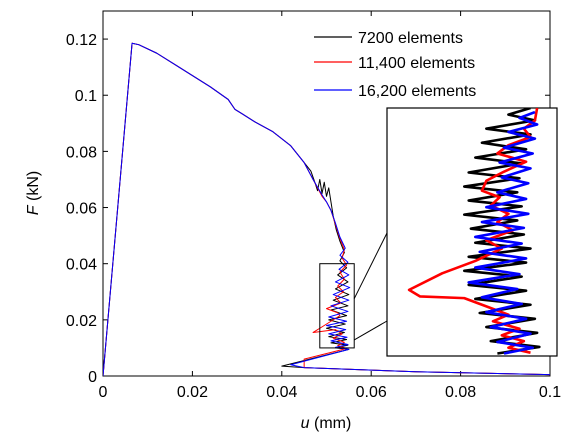 The image size is (561, 441). What do you see at coordinates (370, 265) in the screenshot?
I see `zoom-connector-upper` at bounding box center [370, 265].